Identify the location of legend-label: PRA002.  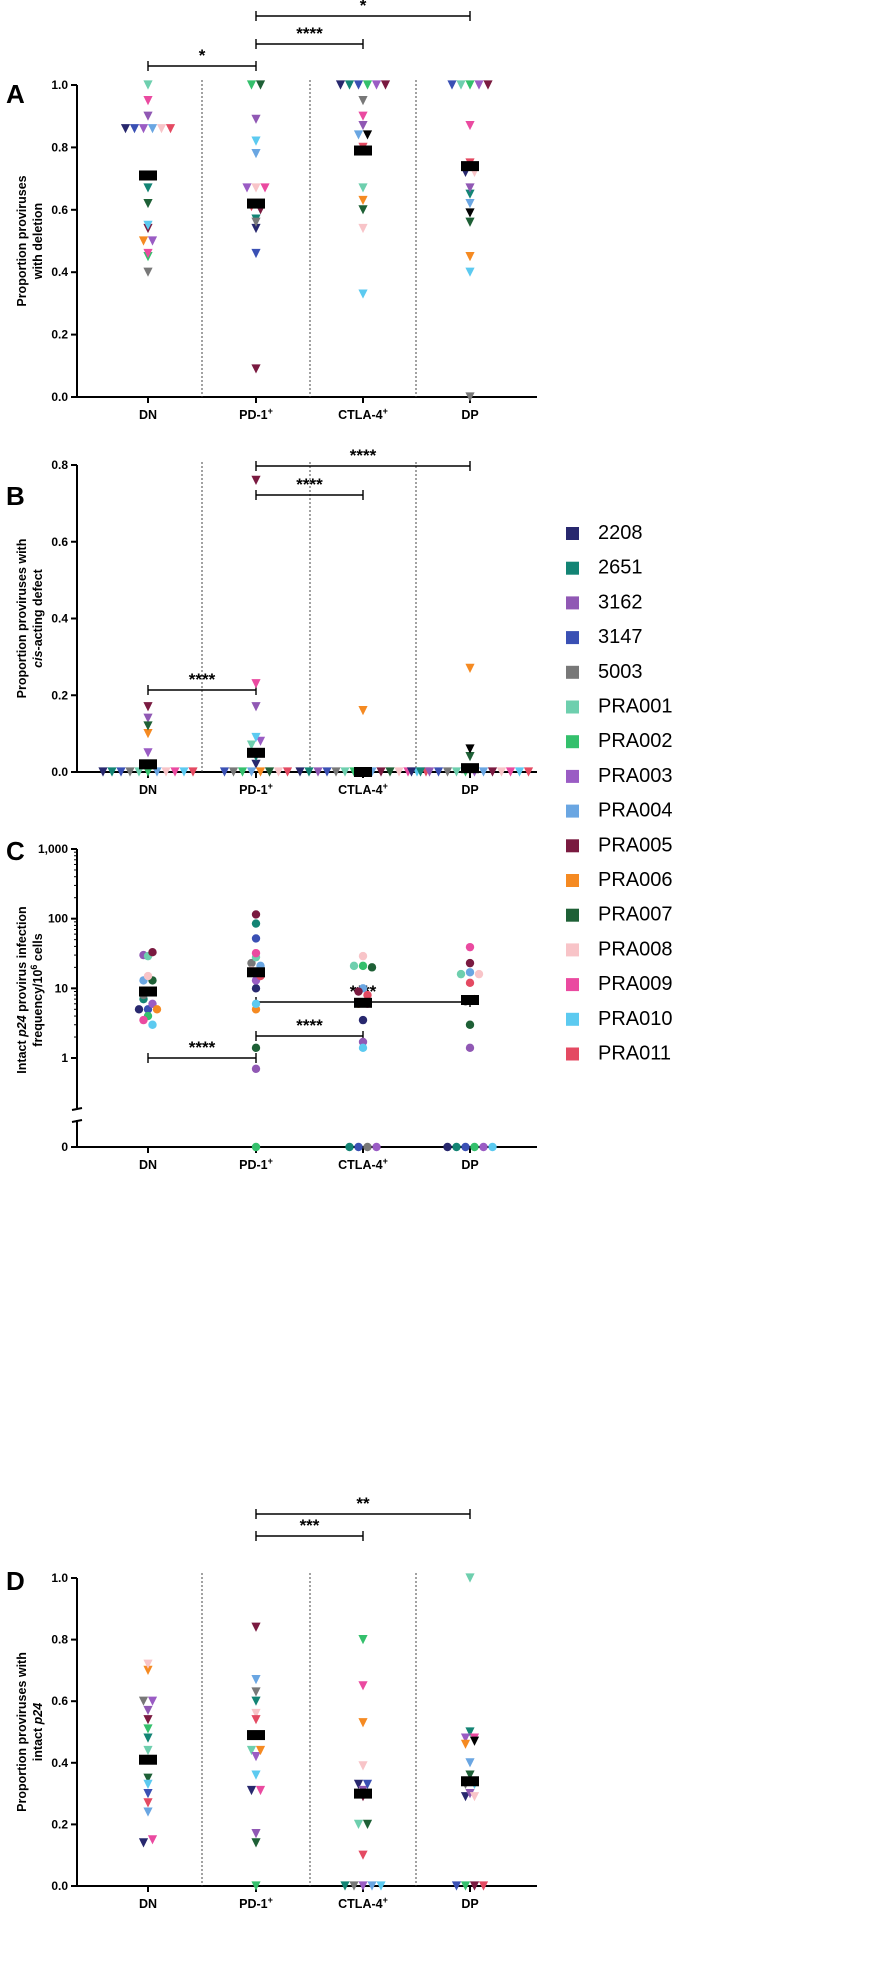
(635, 741).